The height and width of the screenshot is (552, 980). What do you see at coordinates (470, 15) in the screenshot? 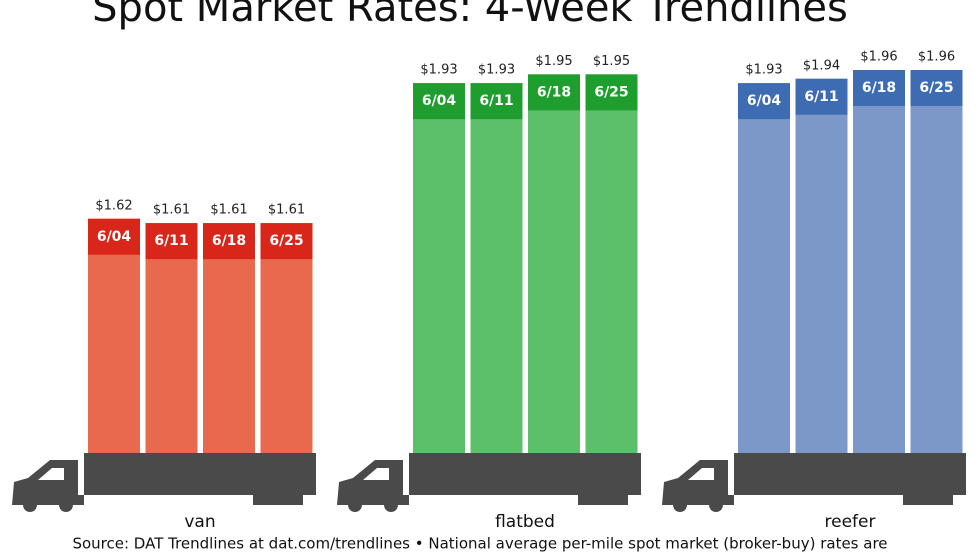
I see `chart-title: Spot Market Rates: 4-Week Trendlines` at bounding box center [470, 15].